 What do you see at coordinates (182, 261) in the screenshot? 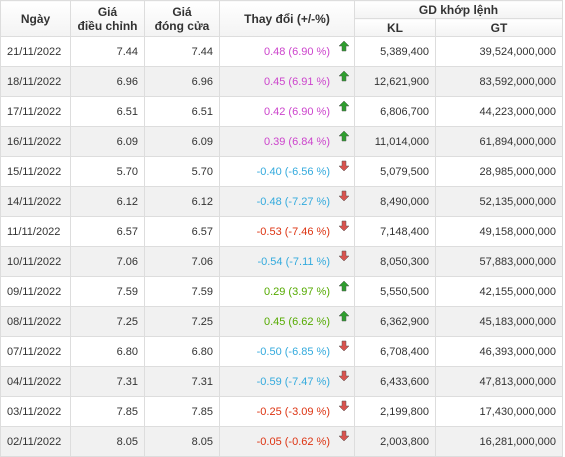
I see `cell-close-price: 7.06` at bounding box center [182, 261].